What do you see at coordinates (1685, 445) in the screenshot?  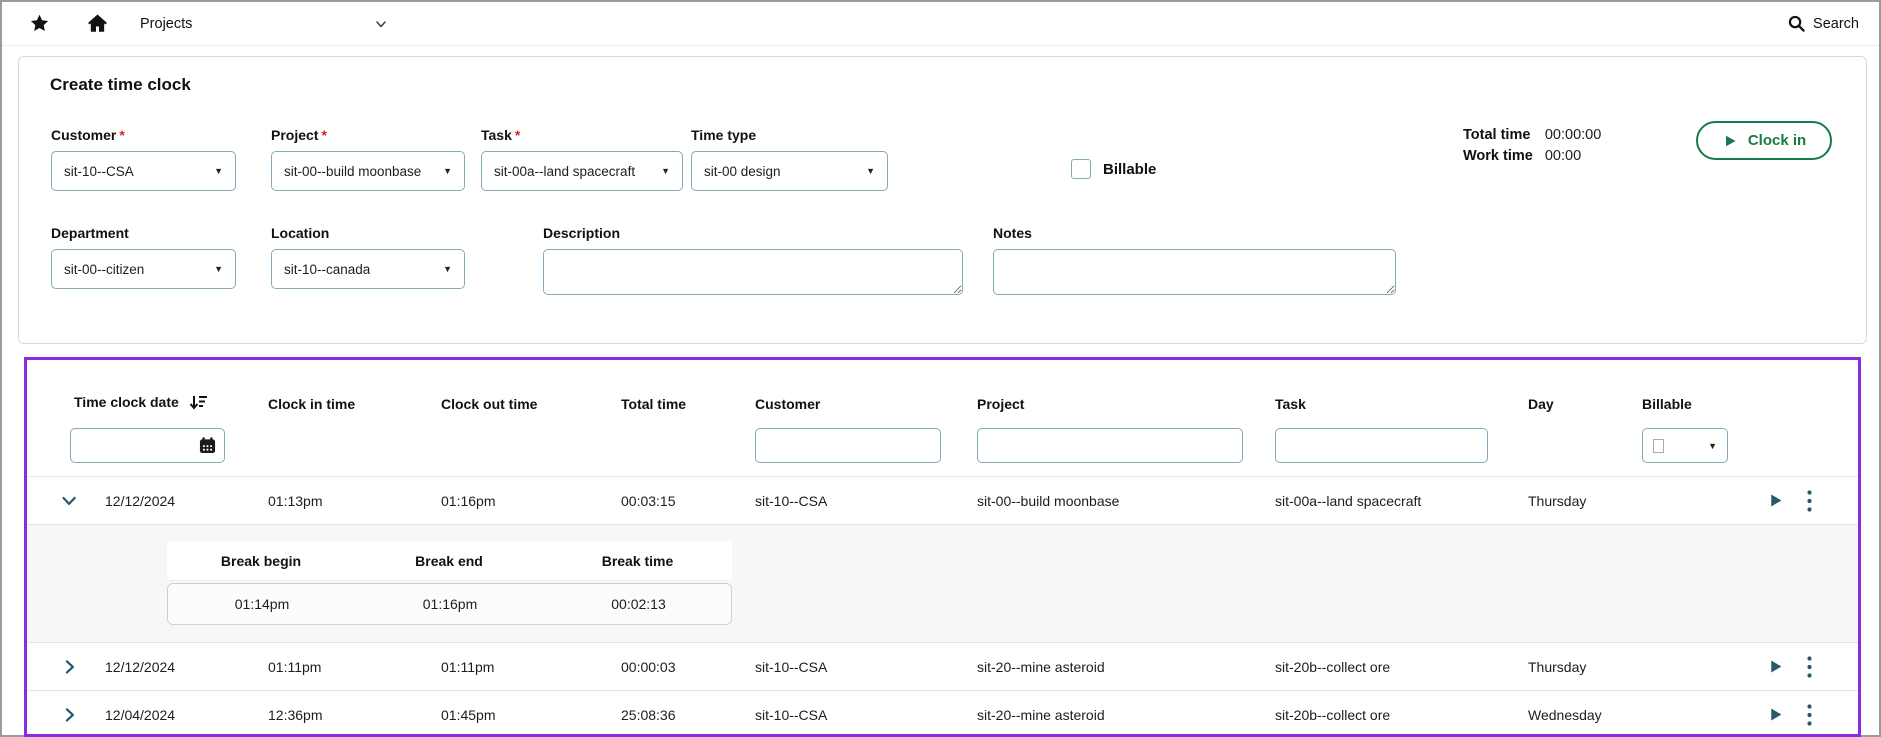 I see `billable-filter-select: ▼` at bounding box center [1685, 445].